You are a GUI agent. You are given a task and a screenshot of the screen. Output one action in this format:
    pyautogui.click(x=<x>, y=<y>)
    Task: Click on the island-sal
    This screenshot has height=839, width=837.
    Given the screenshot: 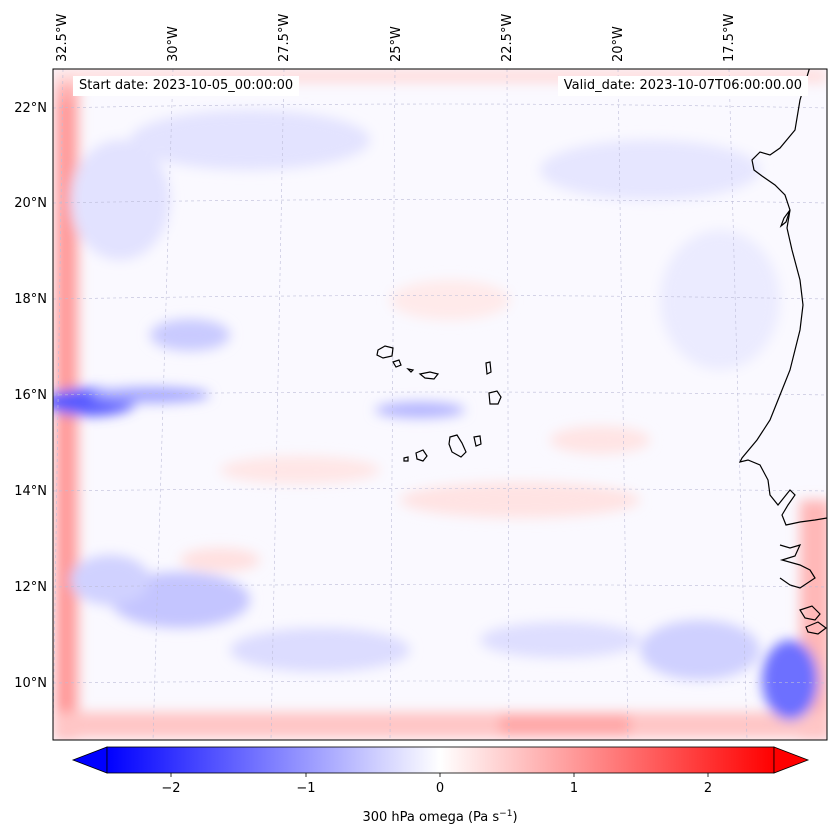 What is the action you would take?
    pyautogui.click(x=488, y=368)
    